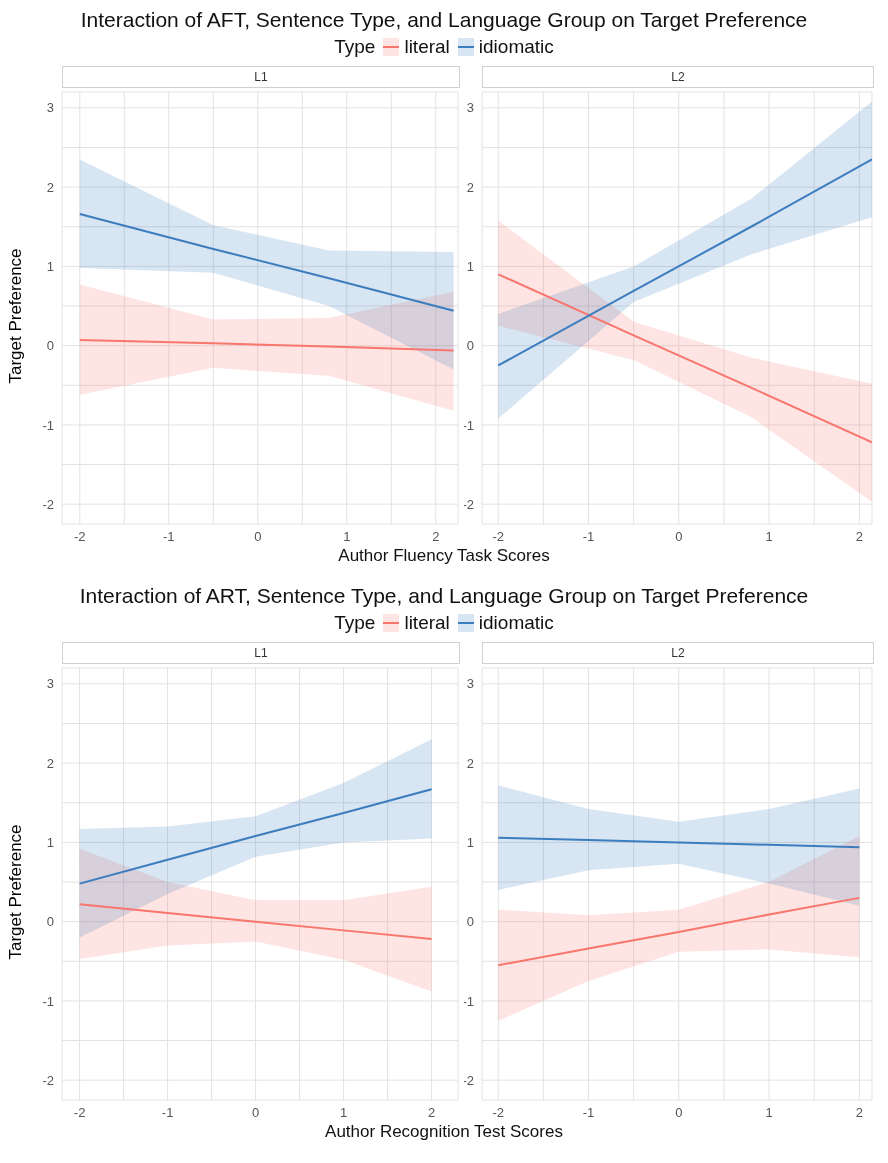 This screenshot has width=888, height=1163. I want to click on x-axis-title: Author Recognition Test Scores, so click(444, 1132).